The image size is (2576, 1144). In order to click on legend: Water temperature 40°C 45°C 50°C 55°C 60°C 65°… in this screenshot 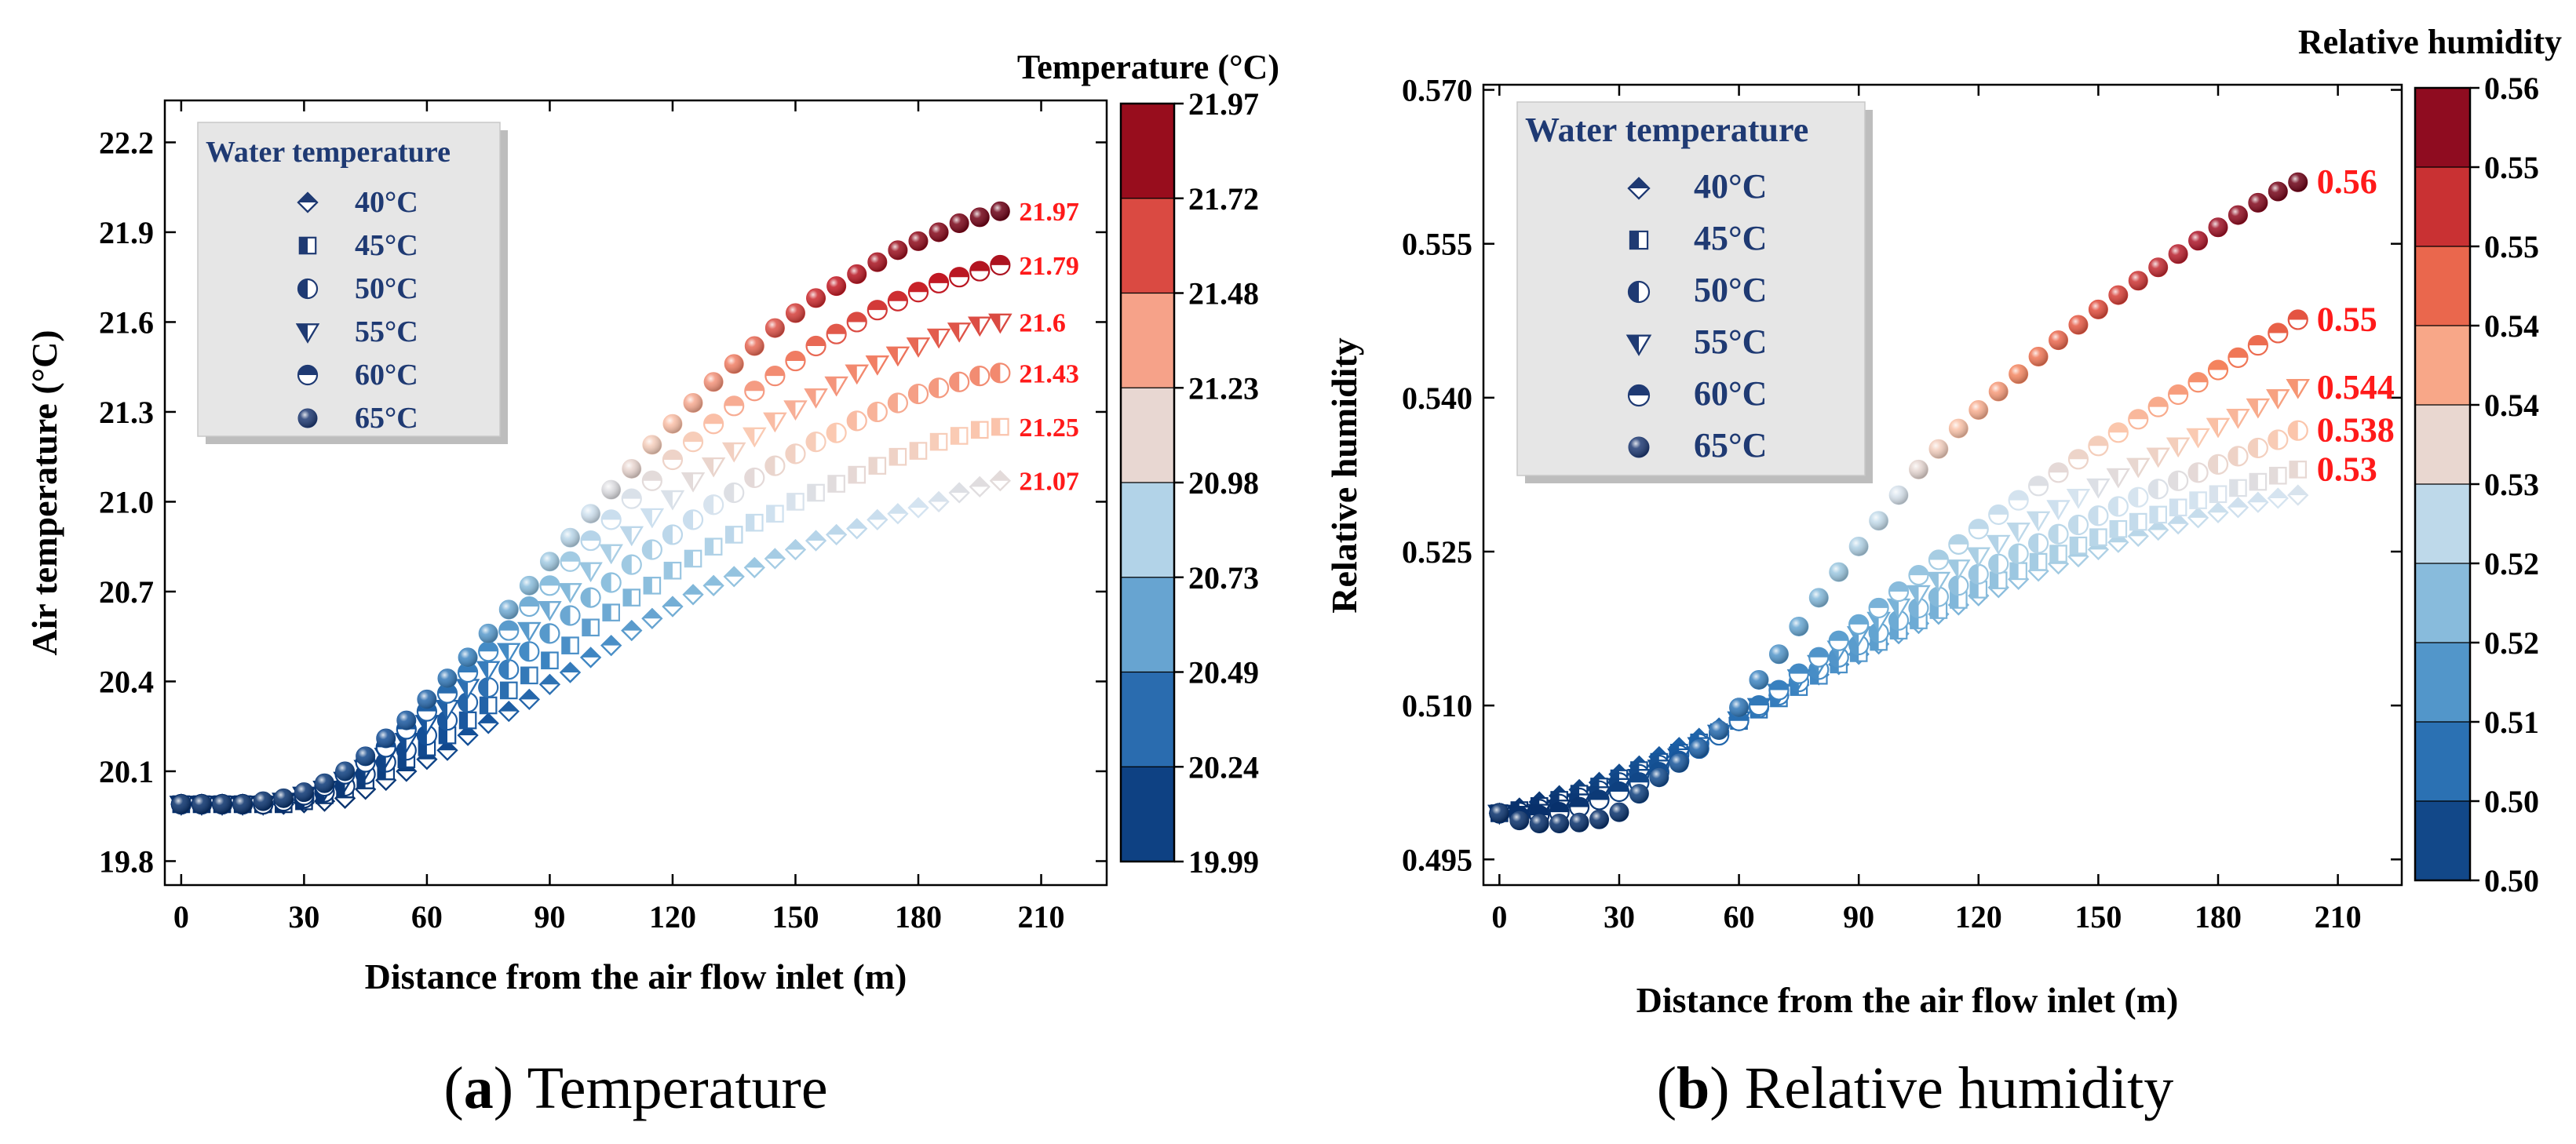, I will do `click(352, 283)`.